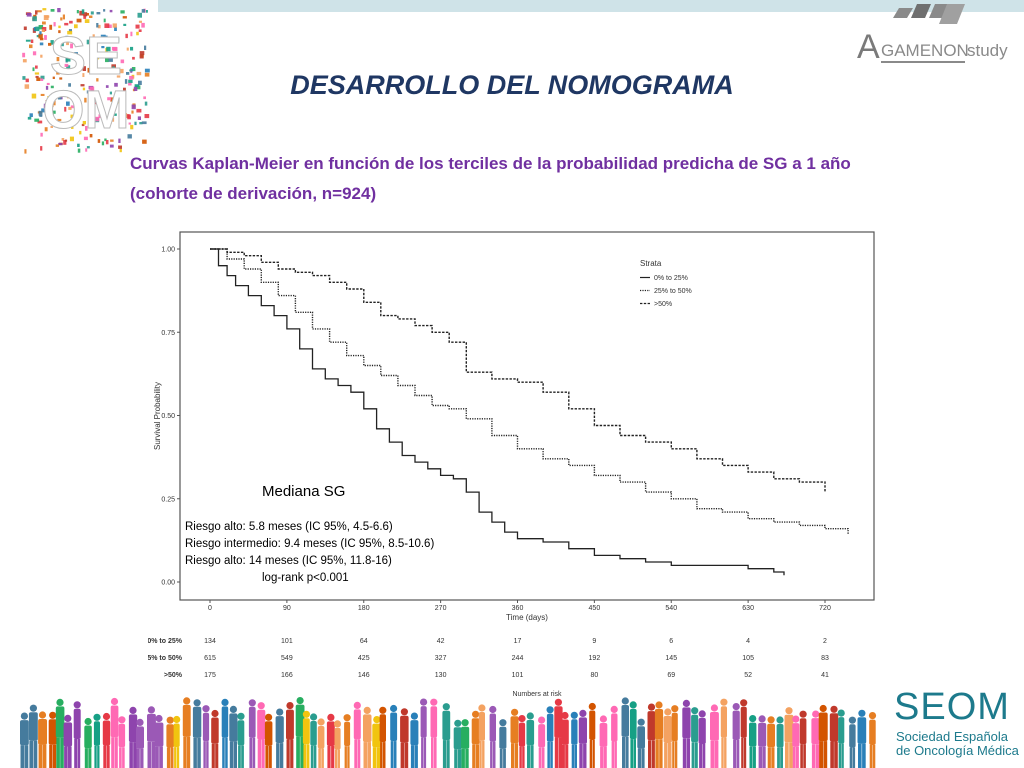 The height and width of the screenshot is (768, 1024). I want to click on legend-entry: 25% to 50%, so click(673, 291).